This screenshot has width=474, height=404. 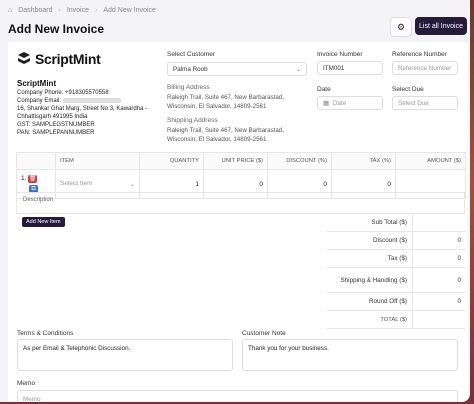 I want to click on memo-label: Memo, so click(x=26, y=383).